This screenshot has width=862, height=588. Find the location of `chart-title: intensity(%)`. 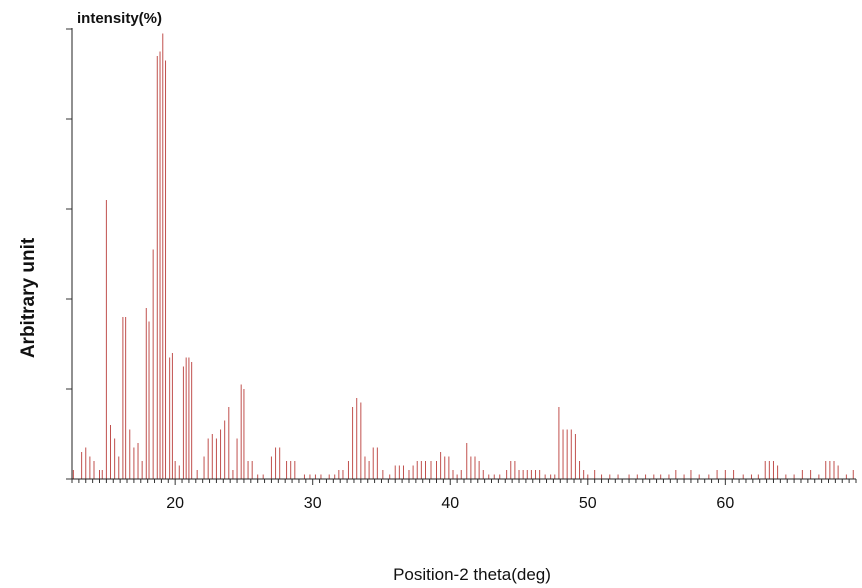

chart-title: intensity(%) is located at coordinates (119, 18).